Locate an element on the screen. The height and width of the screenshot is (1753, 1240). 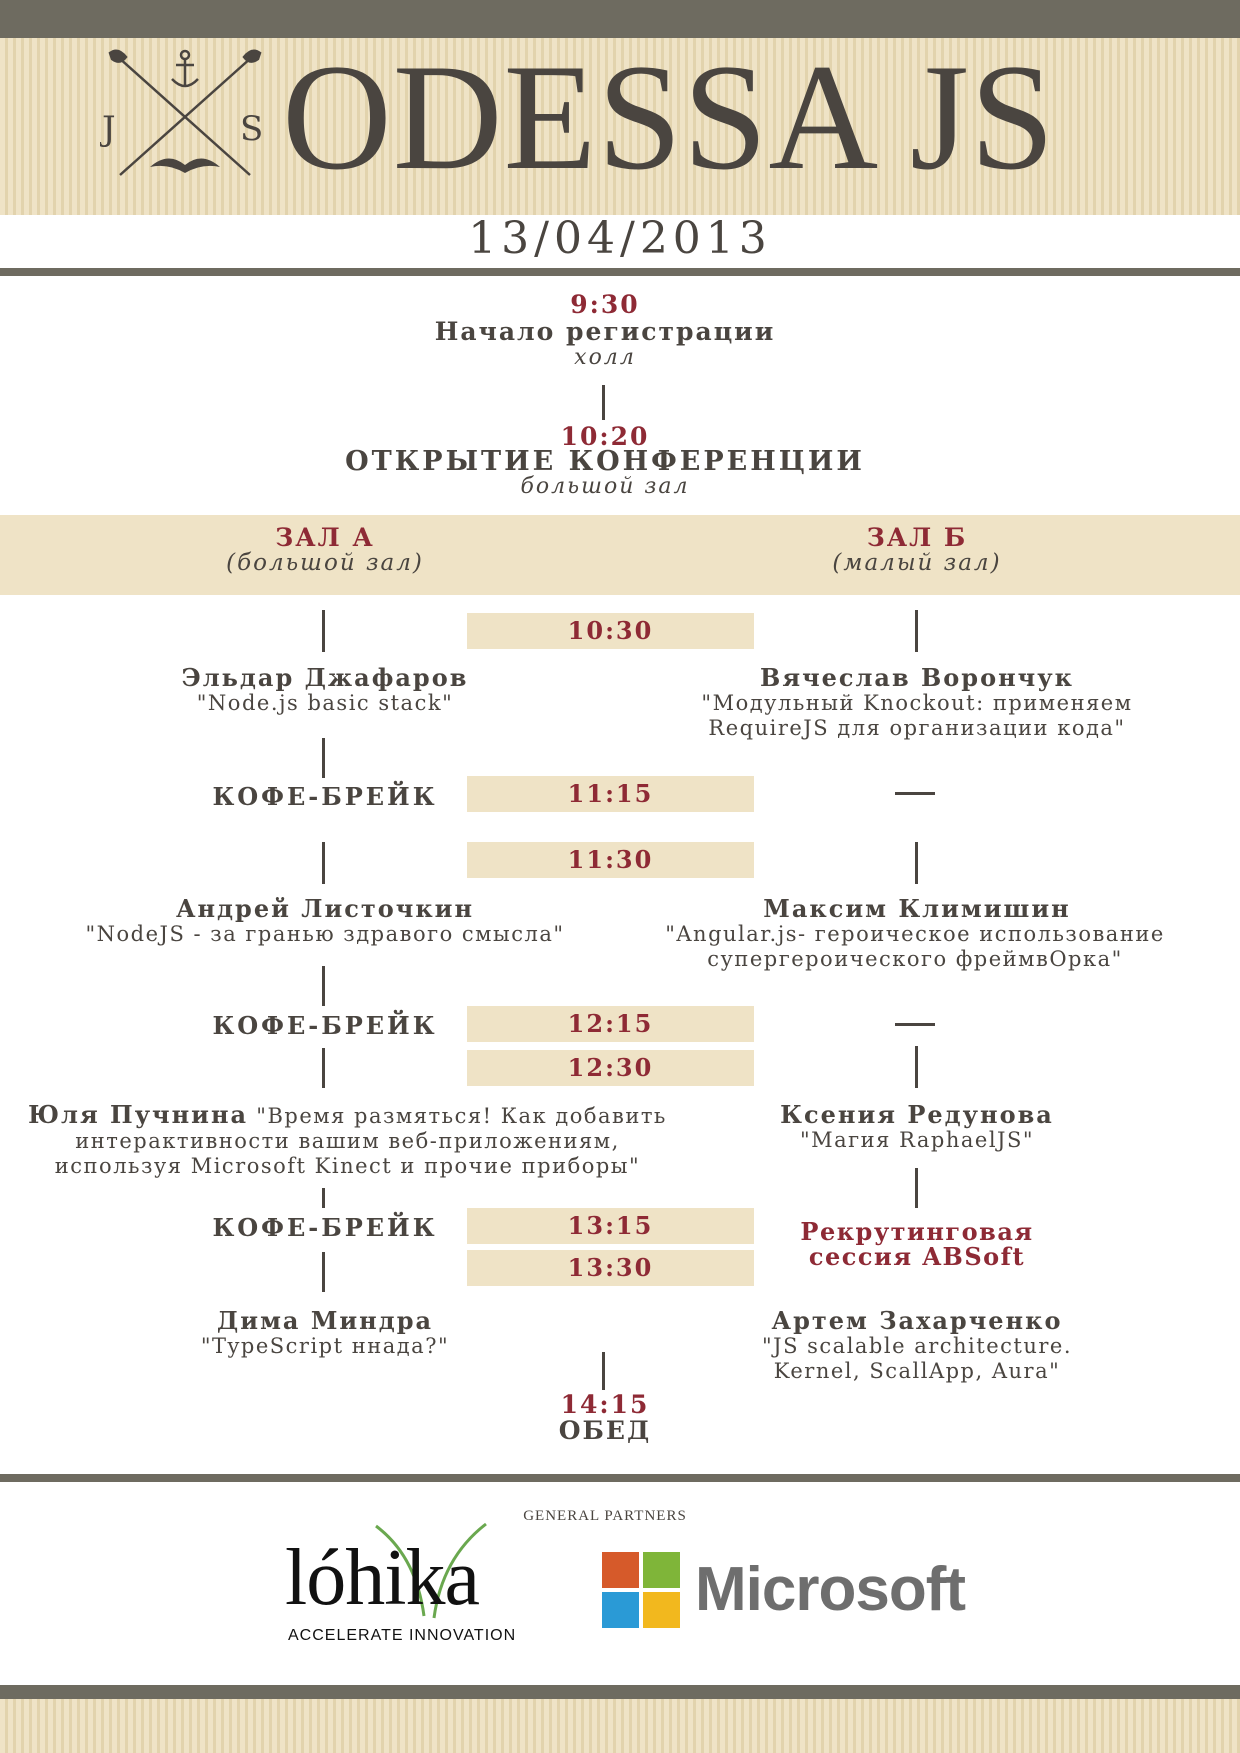
opening-place-1: холл is located at coordinates (605, 357).